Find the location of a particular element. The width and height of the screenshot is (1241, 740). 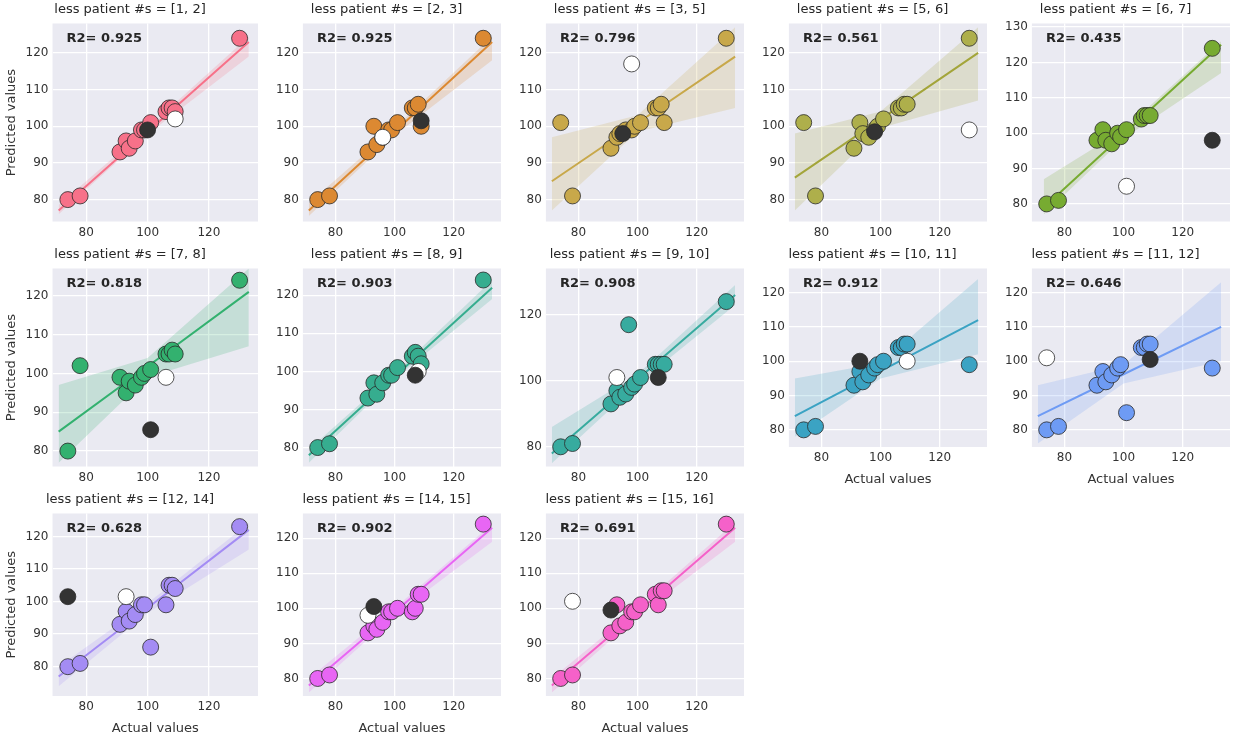

chart-title: less patient #s = [12, 14] is located at coordinates (130, 499).